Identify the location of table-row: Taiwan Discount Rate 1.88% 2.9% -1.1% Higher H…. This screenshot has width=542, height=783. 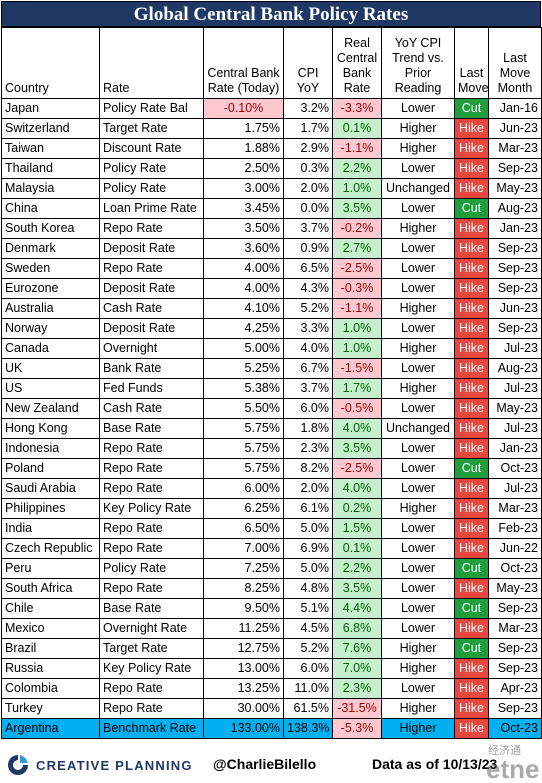
(271, 148).